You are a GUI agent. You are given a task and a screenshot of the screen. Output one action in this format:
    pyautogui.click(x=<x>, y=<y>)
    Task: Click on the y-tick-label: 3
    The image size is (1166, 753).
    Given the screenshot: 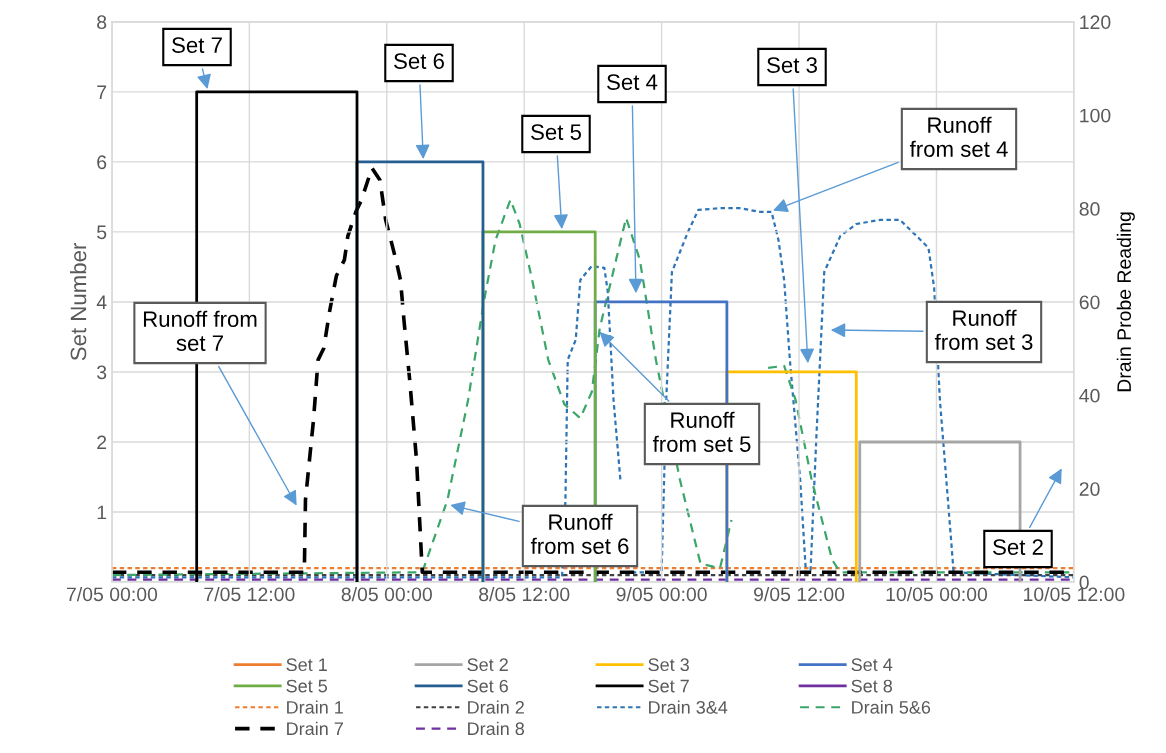 What is the action you would take?
    pyautogui.click(x=102, y=372)
    